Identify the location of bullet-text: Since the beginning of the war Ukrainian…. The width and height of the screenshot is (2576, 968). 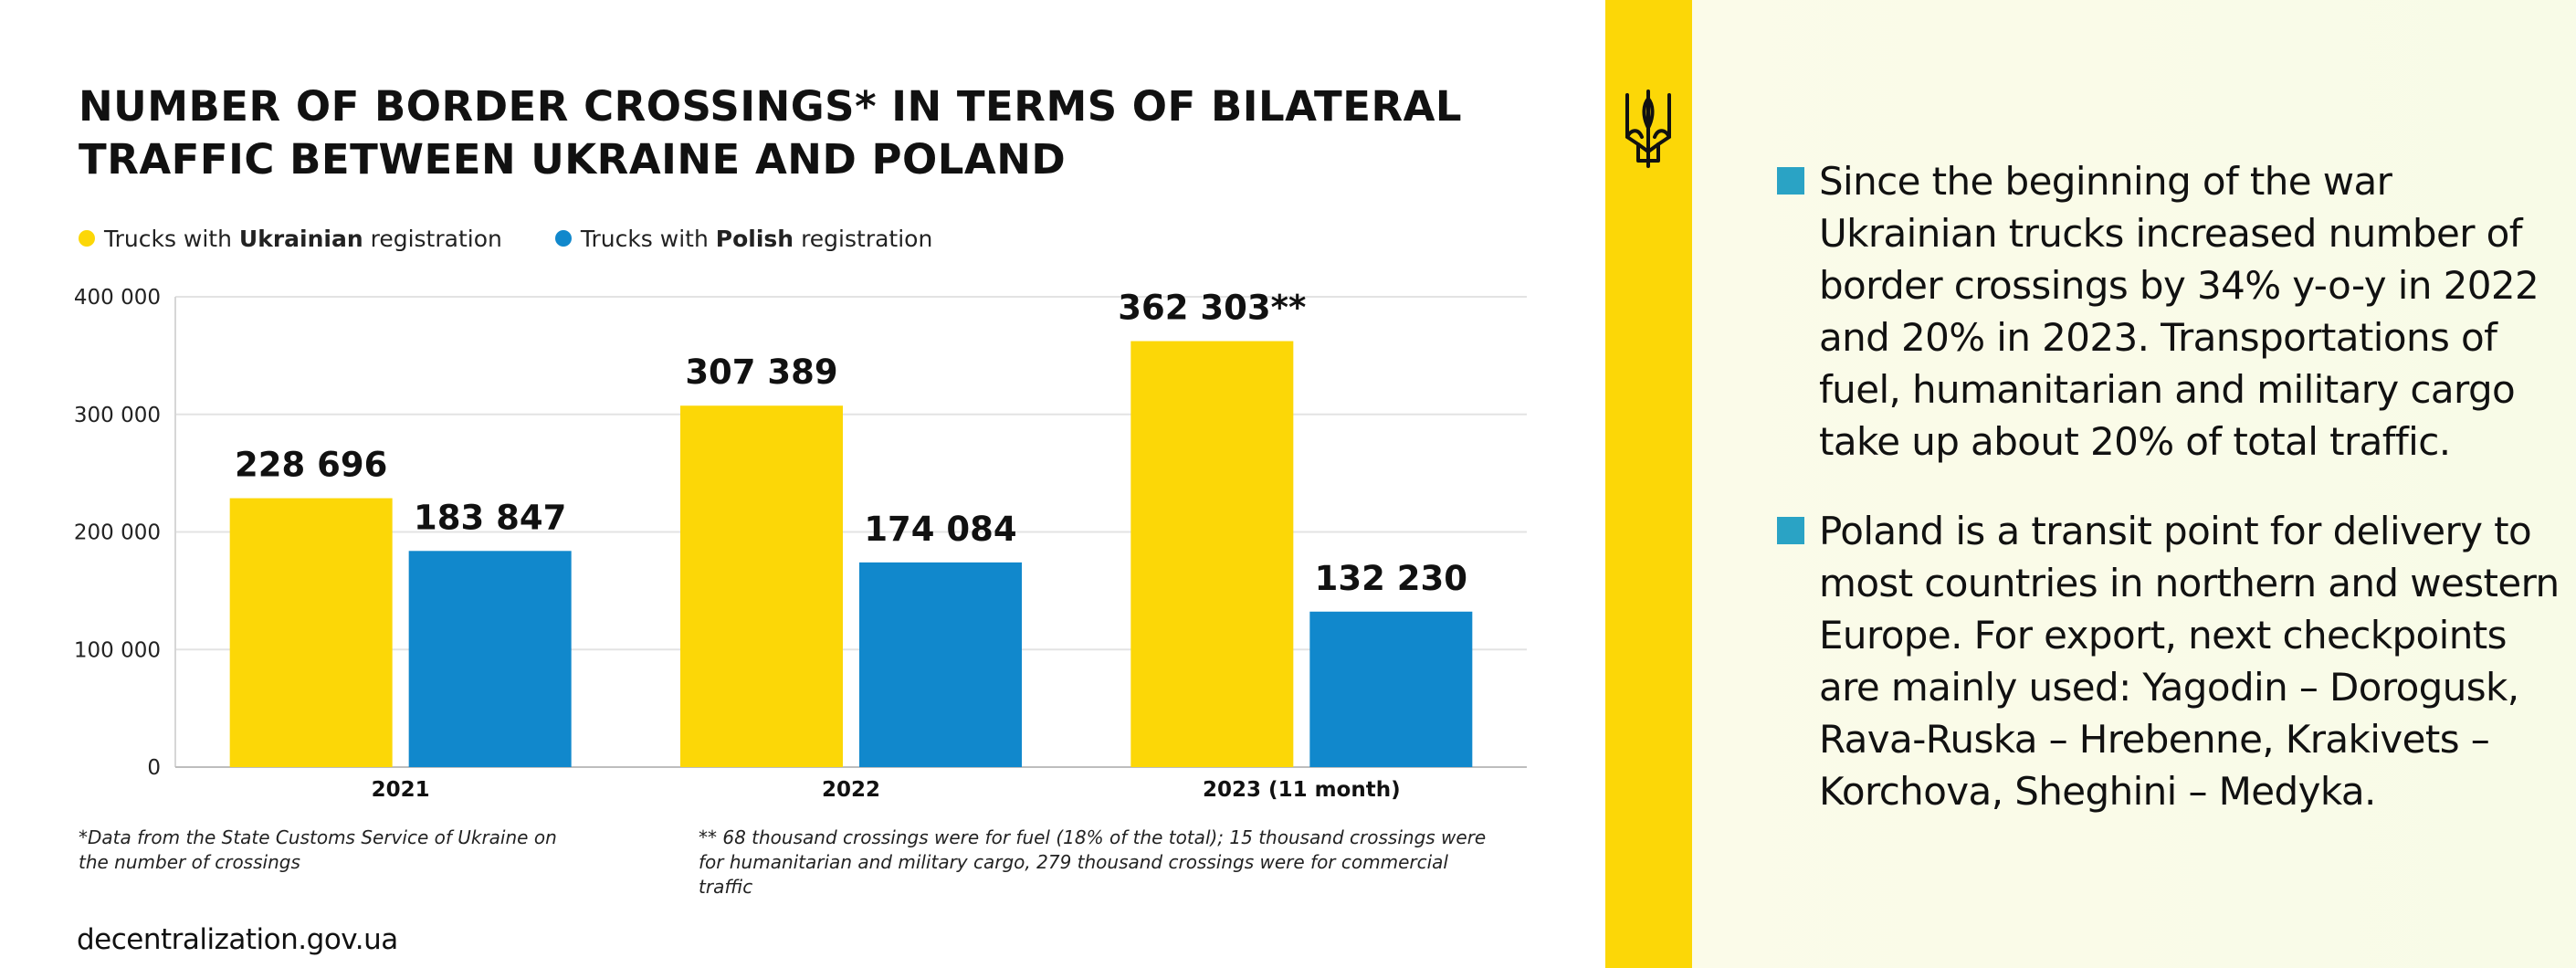
(2179, 311).